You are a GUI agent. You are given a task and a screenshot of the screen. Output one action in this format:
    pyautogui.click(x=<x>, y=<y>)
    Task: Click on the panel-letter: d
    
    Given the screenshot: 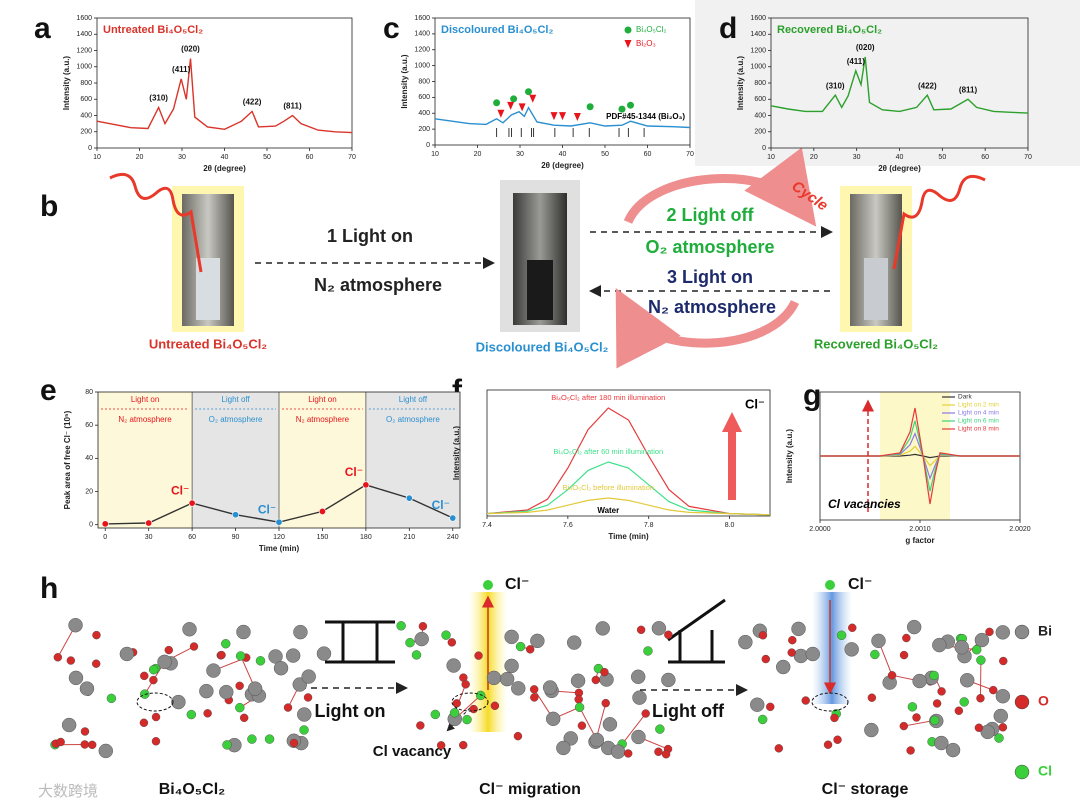 What is the action you would take?
    pyautogui.click(x=728, y=28)
    